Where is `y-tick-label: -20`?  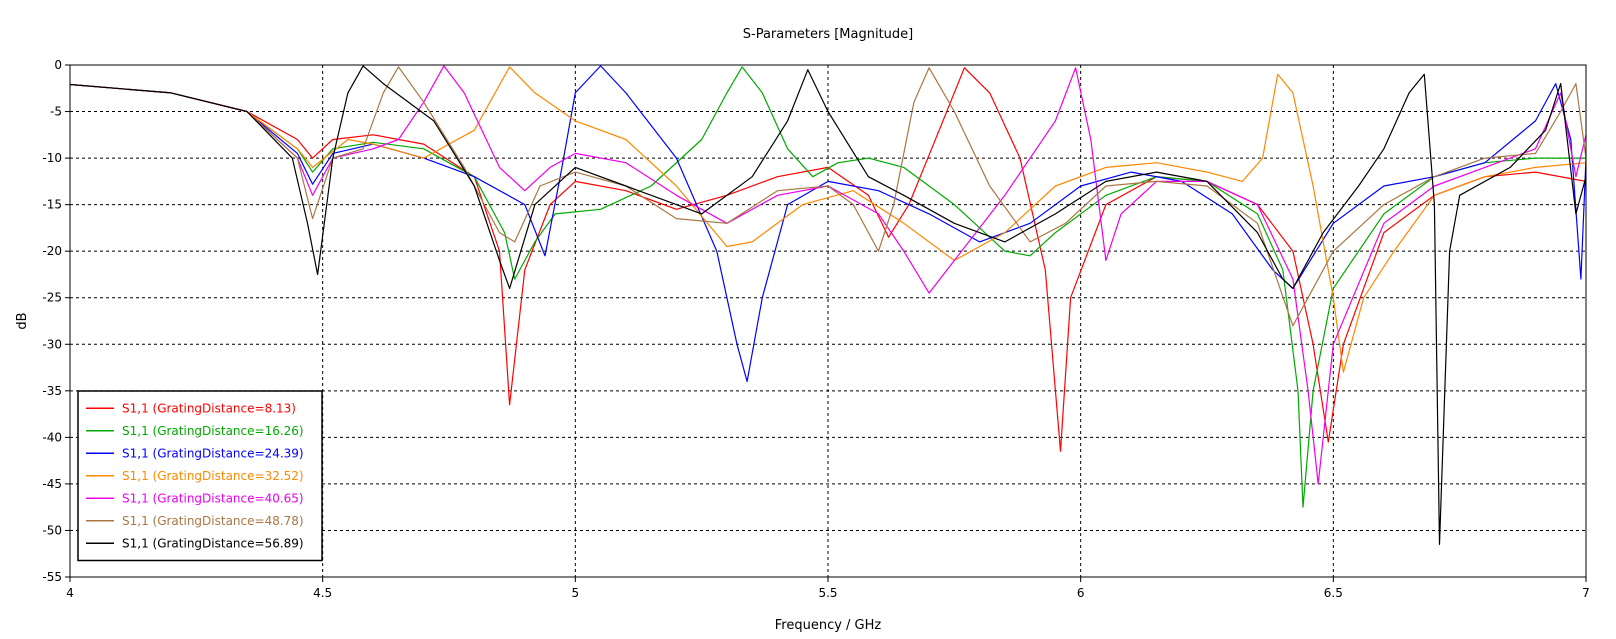
y-tick-label: -20 is located at coordinates (52, 251).